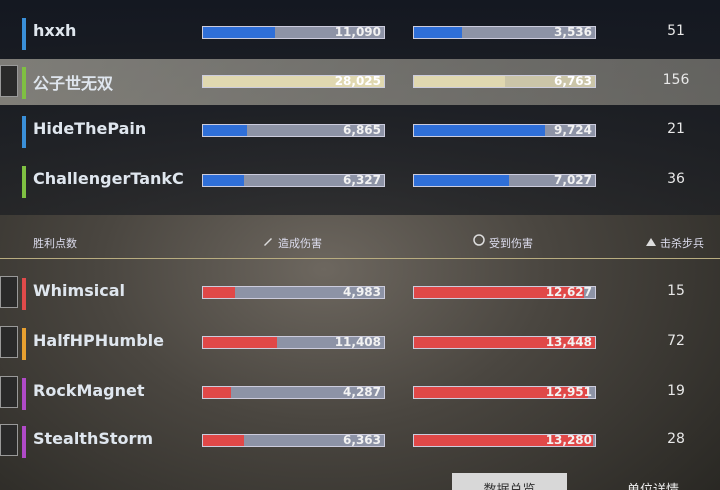 Image resolution: width=720 pixels, height=490 pixels. Describe the element at coordinates (300, 243) in the screenshot. I see `header-damage-dealt: 造成伤害` at that location.